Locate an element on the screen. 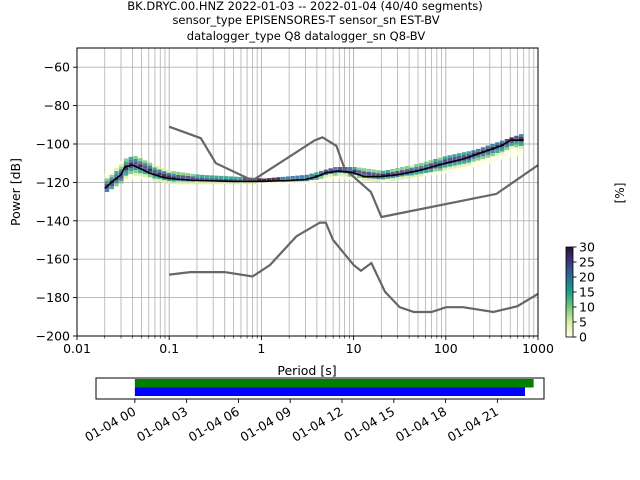  colorbar-tick-label: 15 is located at coordinates (587, 292).